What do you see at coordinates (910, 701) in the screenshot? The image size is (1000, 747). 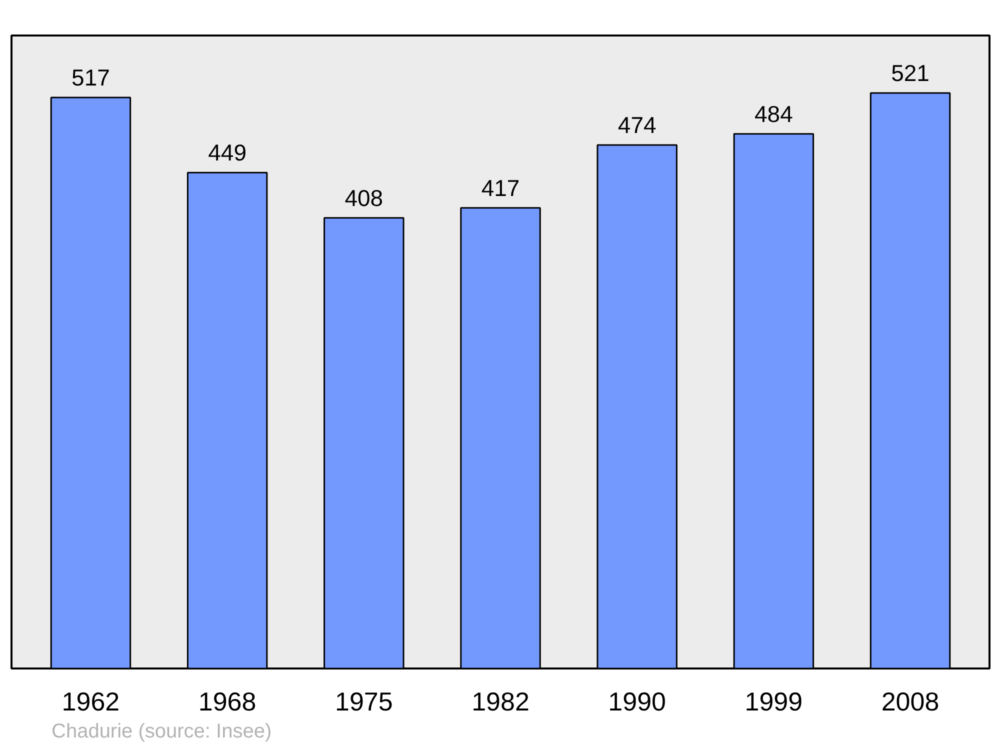 I see `x-tick-label: 2008` at bounding box center [910, 701].